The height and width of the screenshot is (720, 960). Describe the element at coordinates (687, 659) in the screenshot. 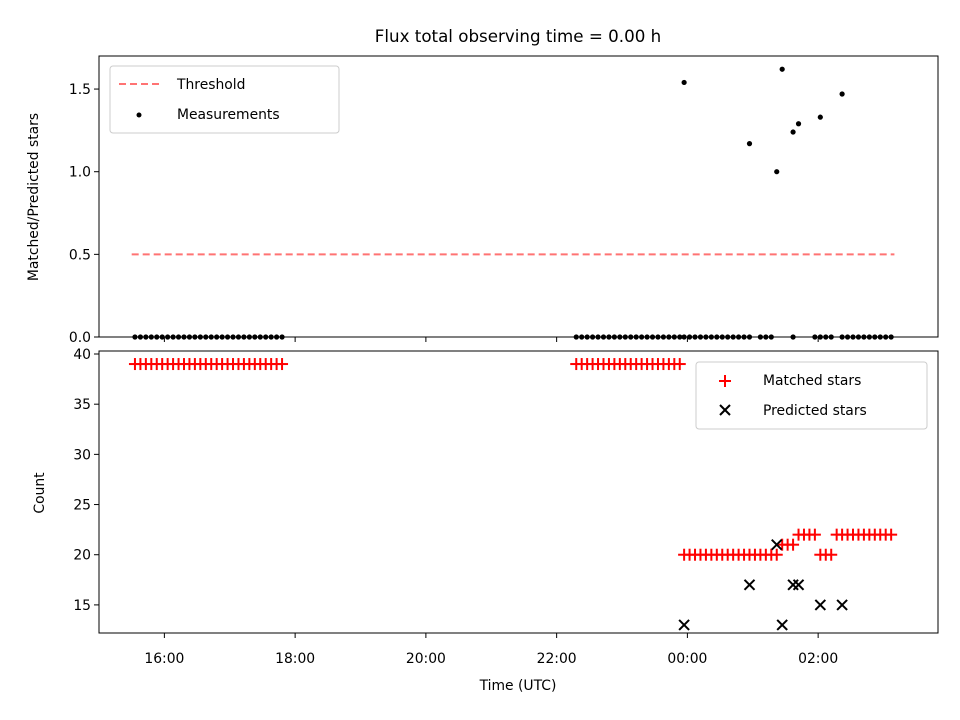

I see `bottom-x-tick-label: 00:00` at that location.